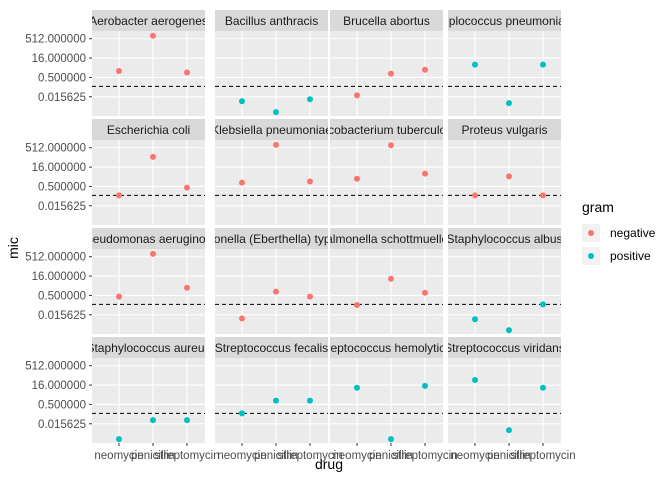 This screenshot has height=480, width=672. What do you see at coordinates (271, 130) in the screenshot?
I see `facet-strip-label: Klebsiella pneumoniae` at bounding box center [271, 130].